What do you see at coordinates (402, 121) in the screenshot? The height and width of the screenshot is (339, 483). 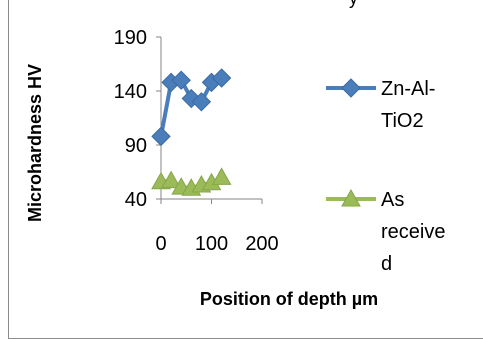 I see `legend-label: TiO2` at bounding box center [402, 121].